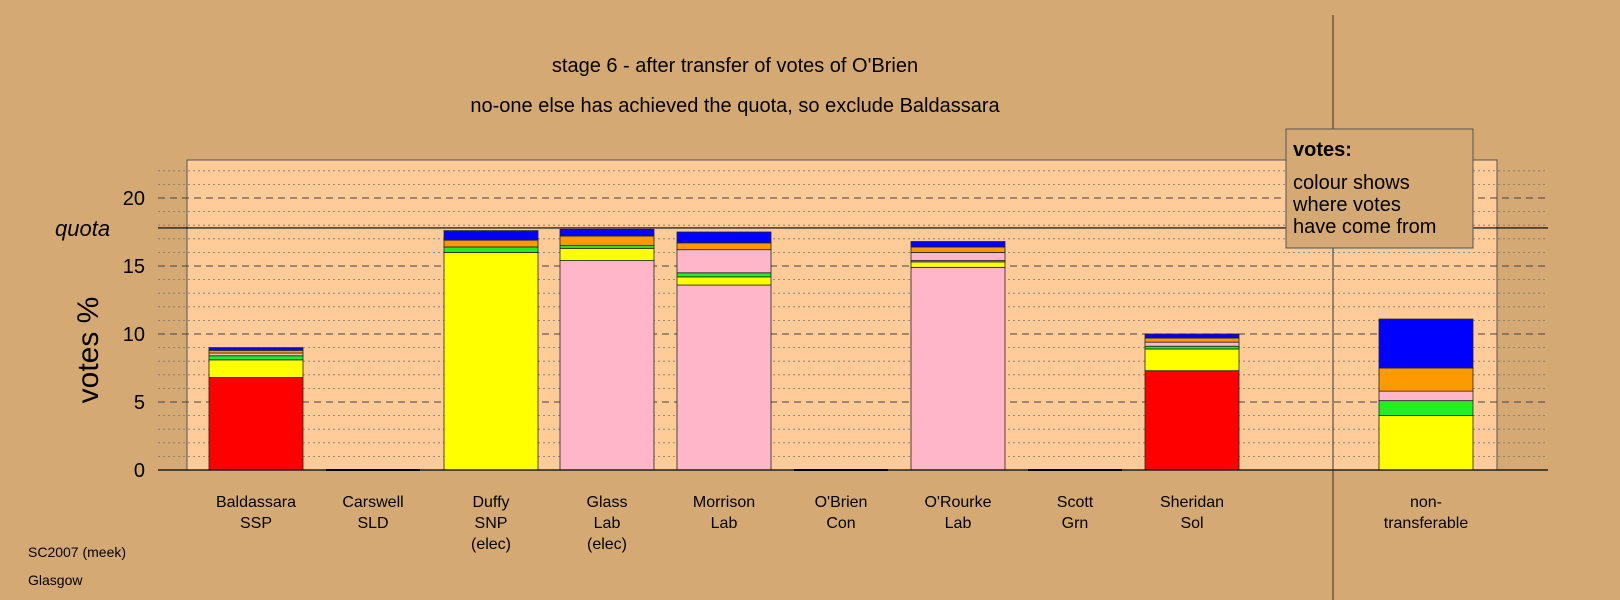 Image resolution: width=1620 pixels, height=600 pixels. What do you see at coordinates (256, 523) in the screenshot?
I see `x-tick-label: SSP` at bounding box center [256, 523].